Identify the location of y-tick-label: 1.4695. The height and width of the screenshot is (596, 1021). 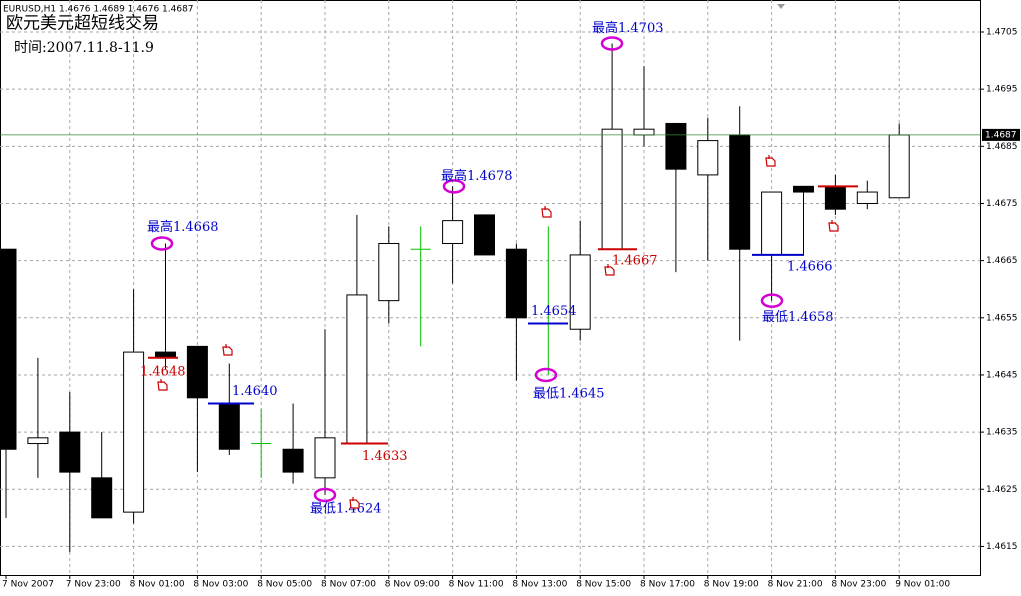
(1002, 90).